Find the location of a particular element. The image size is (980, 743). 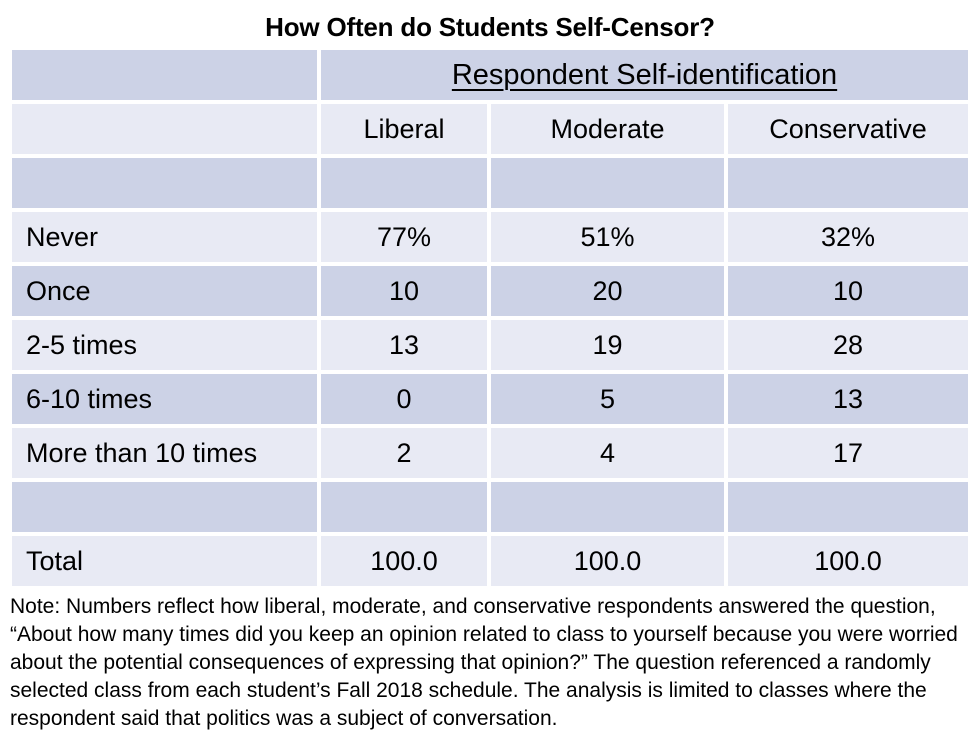

chart-title: How Often do Students Self-Censor? is located at coordinates (490, 27).